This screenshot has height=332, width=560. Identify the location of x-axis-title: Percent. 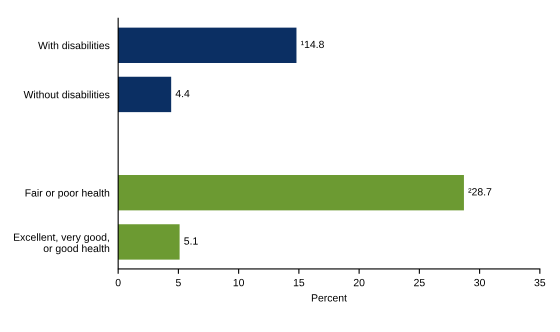
(329, 298).